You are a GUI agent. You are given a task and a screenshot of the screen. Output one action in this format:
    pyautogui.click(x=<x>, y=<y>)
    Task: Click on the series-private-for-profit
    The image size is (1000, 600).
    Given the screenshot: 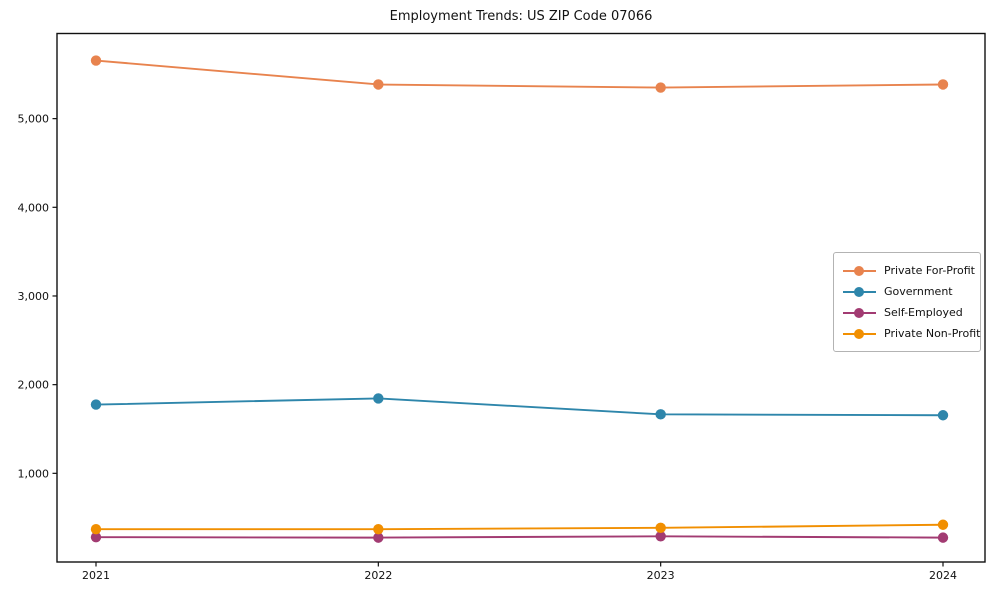 What is the action you would take?
    pyautogui.click(x=519, y=74)
    